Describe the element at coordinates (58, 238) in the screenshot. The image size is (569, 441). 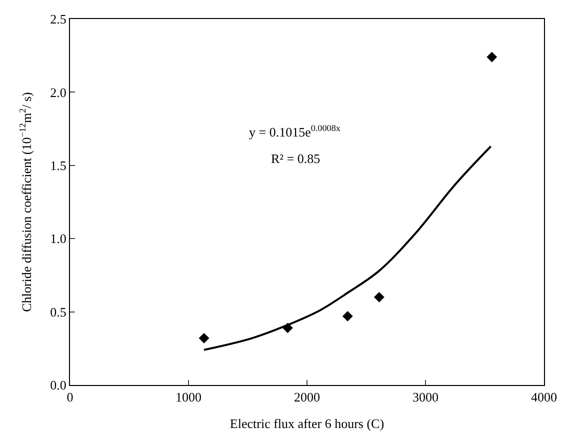
I see `y-tick-label: 1.0` at that location.